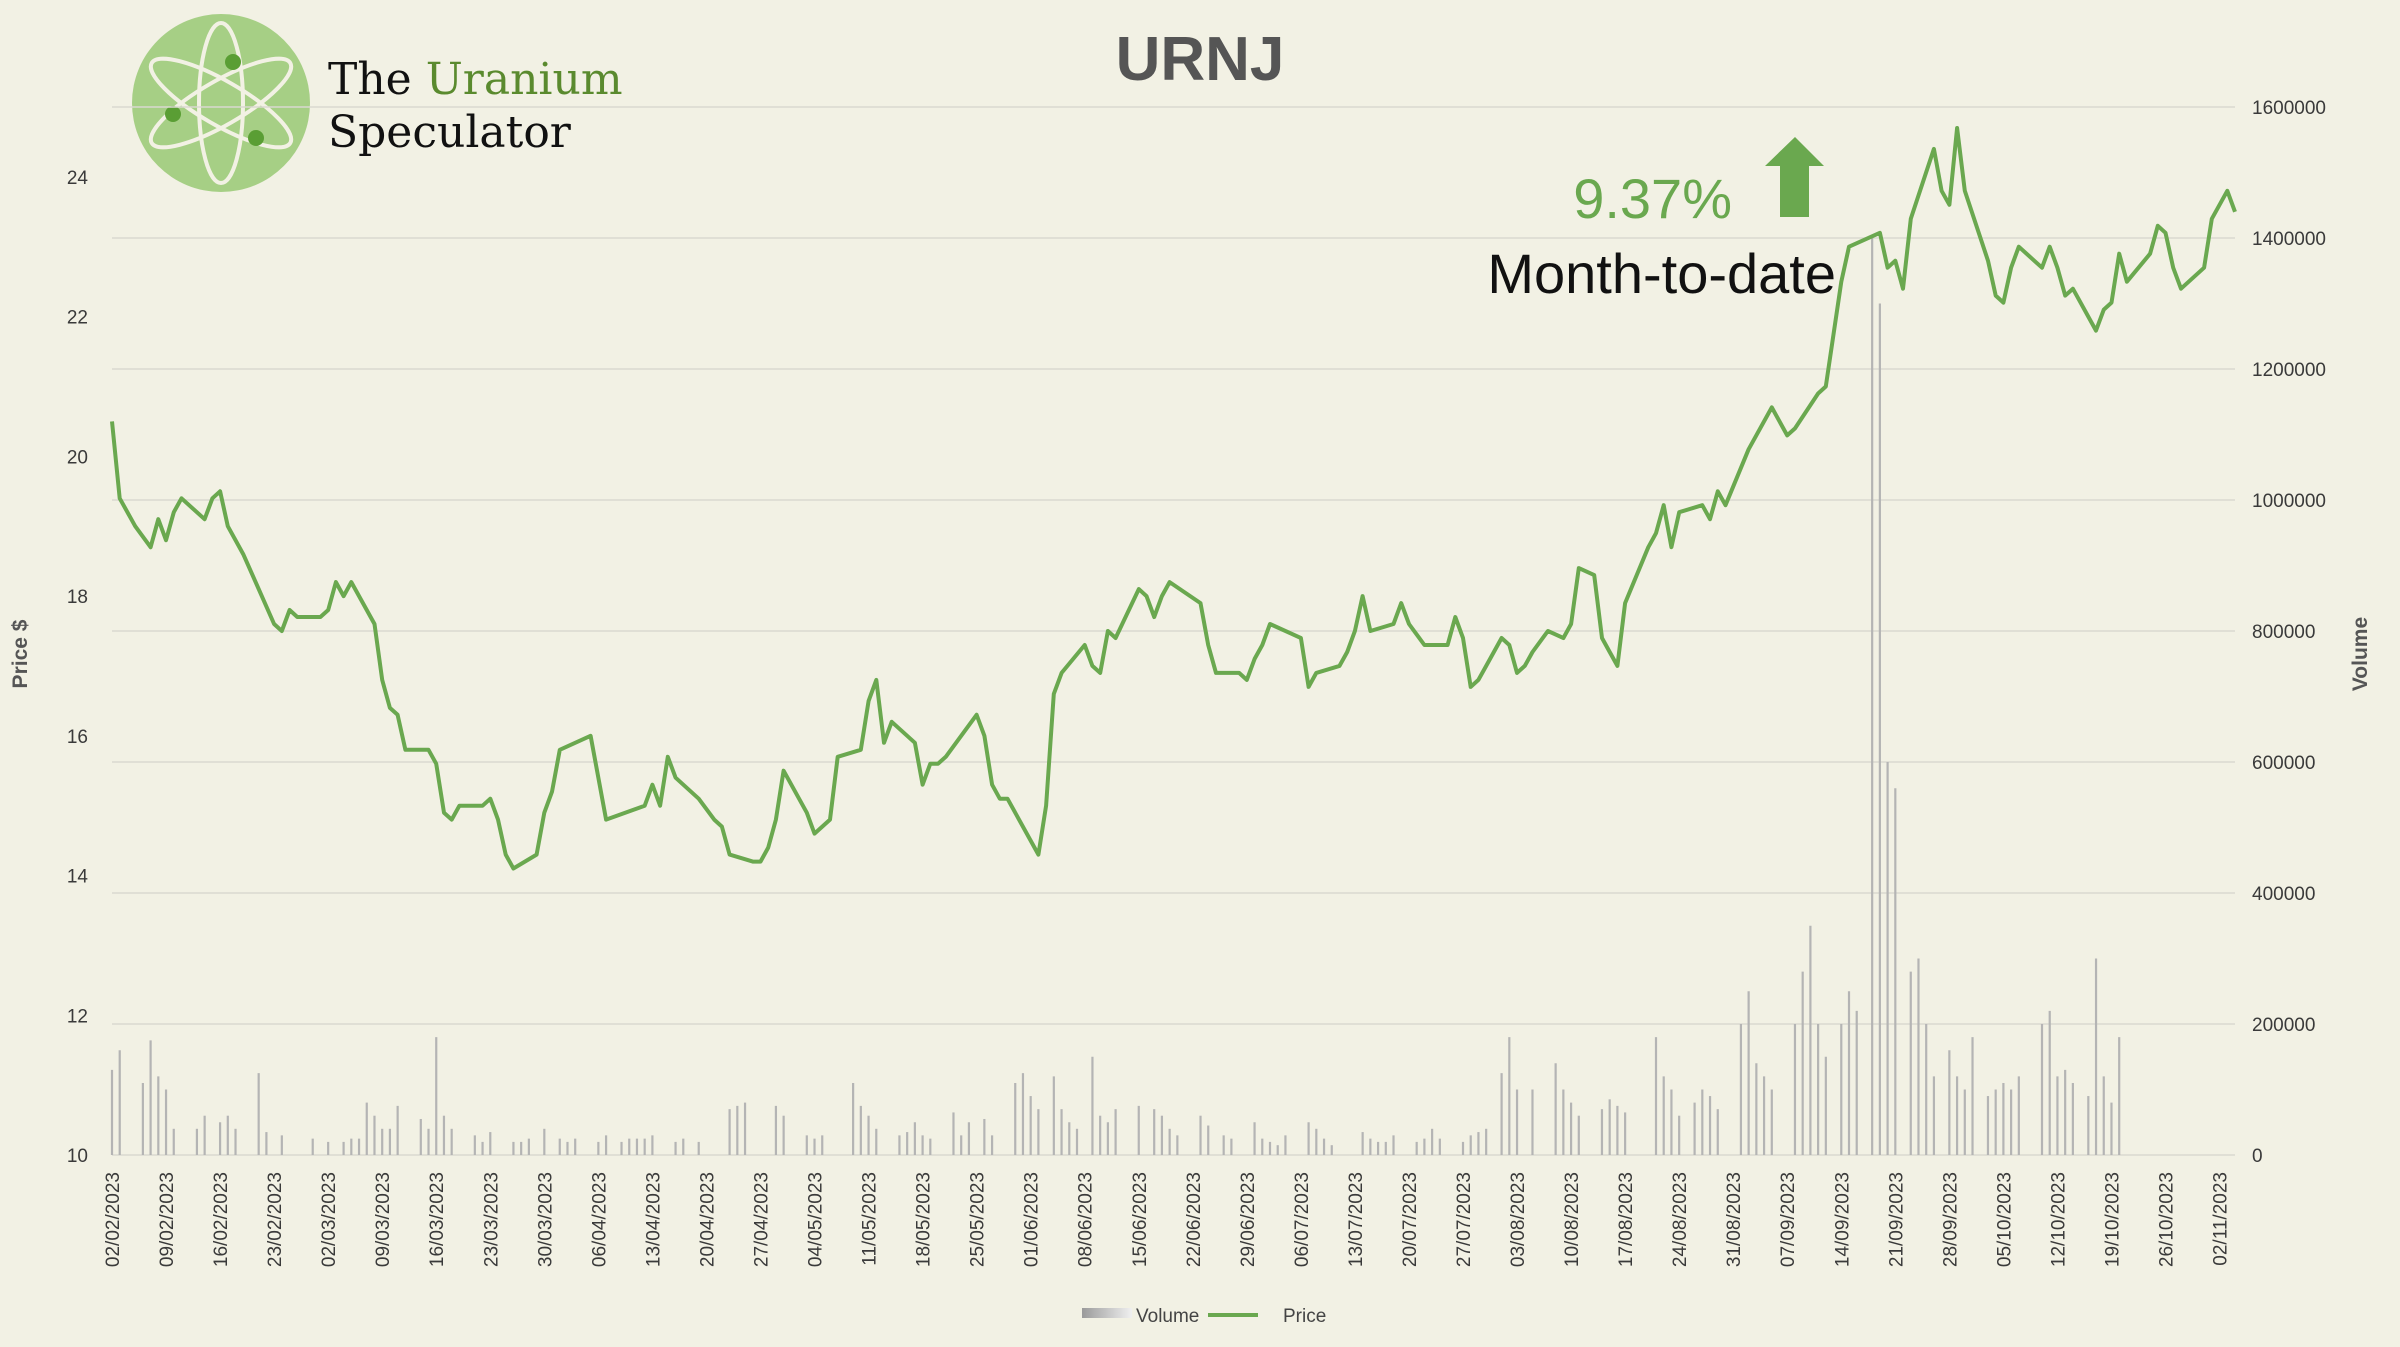 Image resolution: width=2400 pixels, height=1347 pixels. Describe the element at coordinates (978, 1219) in the screenshot. I see `x-tick-label: 25/05/2023` at that location.